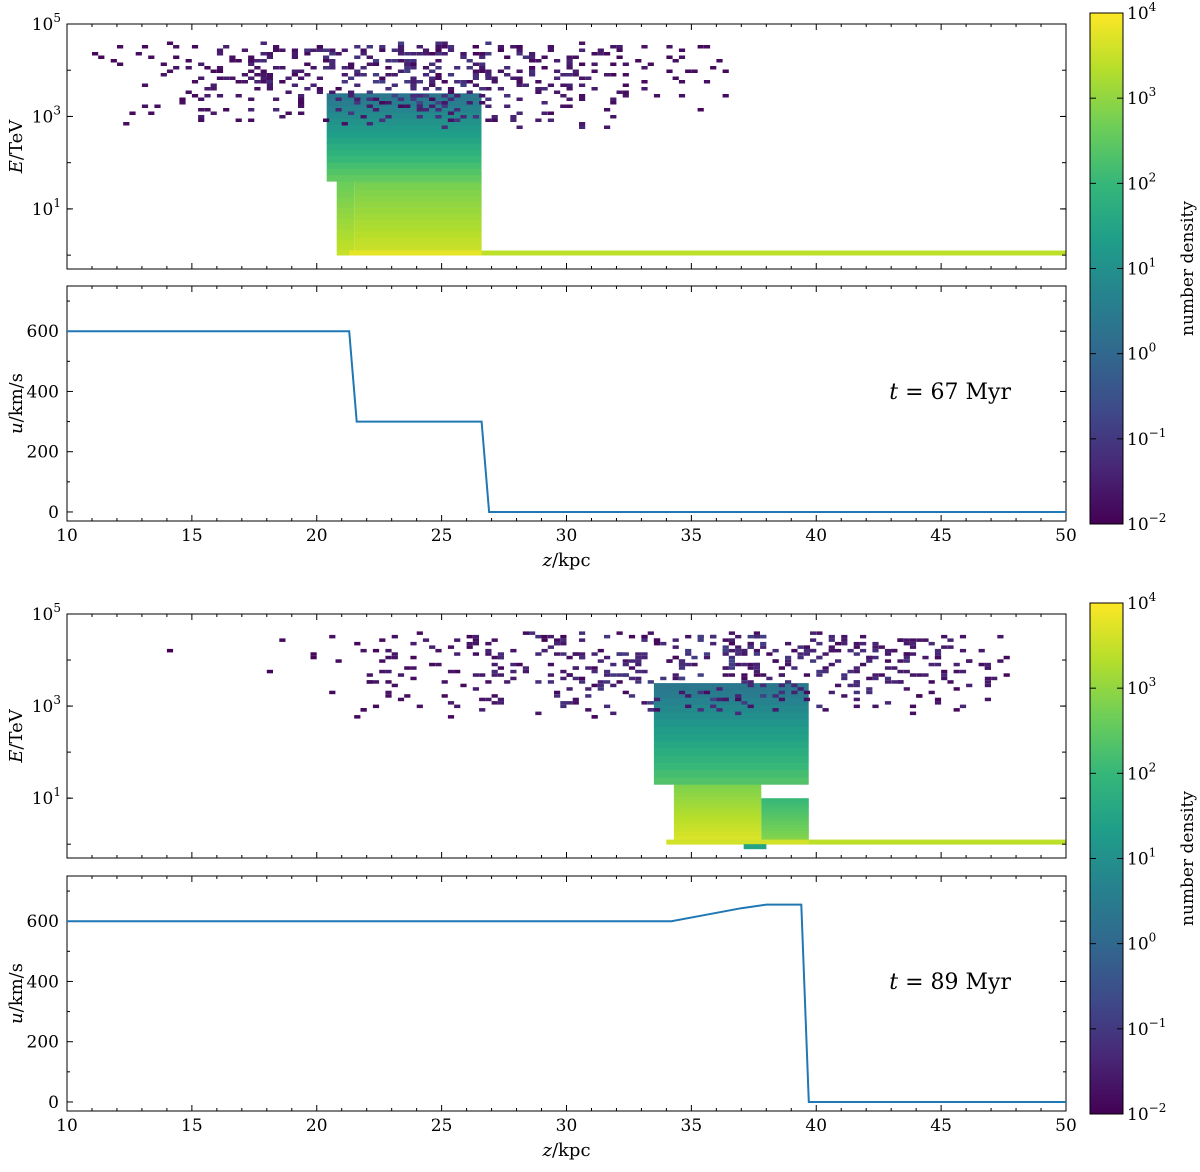 The image size is (1200, 1172). Describe the element at coordinates (950, 982) in the screenshot. I see `time-annotation: t = 89 Myr` at that location.